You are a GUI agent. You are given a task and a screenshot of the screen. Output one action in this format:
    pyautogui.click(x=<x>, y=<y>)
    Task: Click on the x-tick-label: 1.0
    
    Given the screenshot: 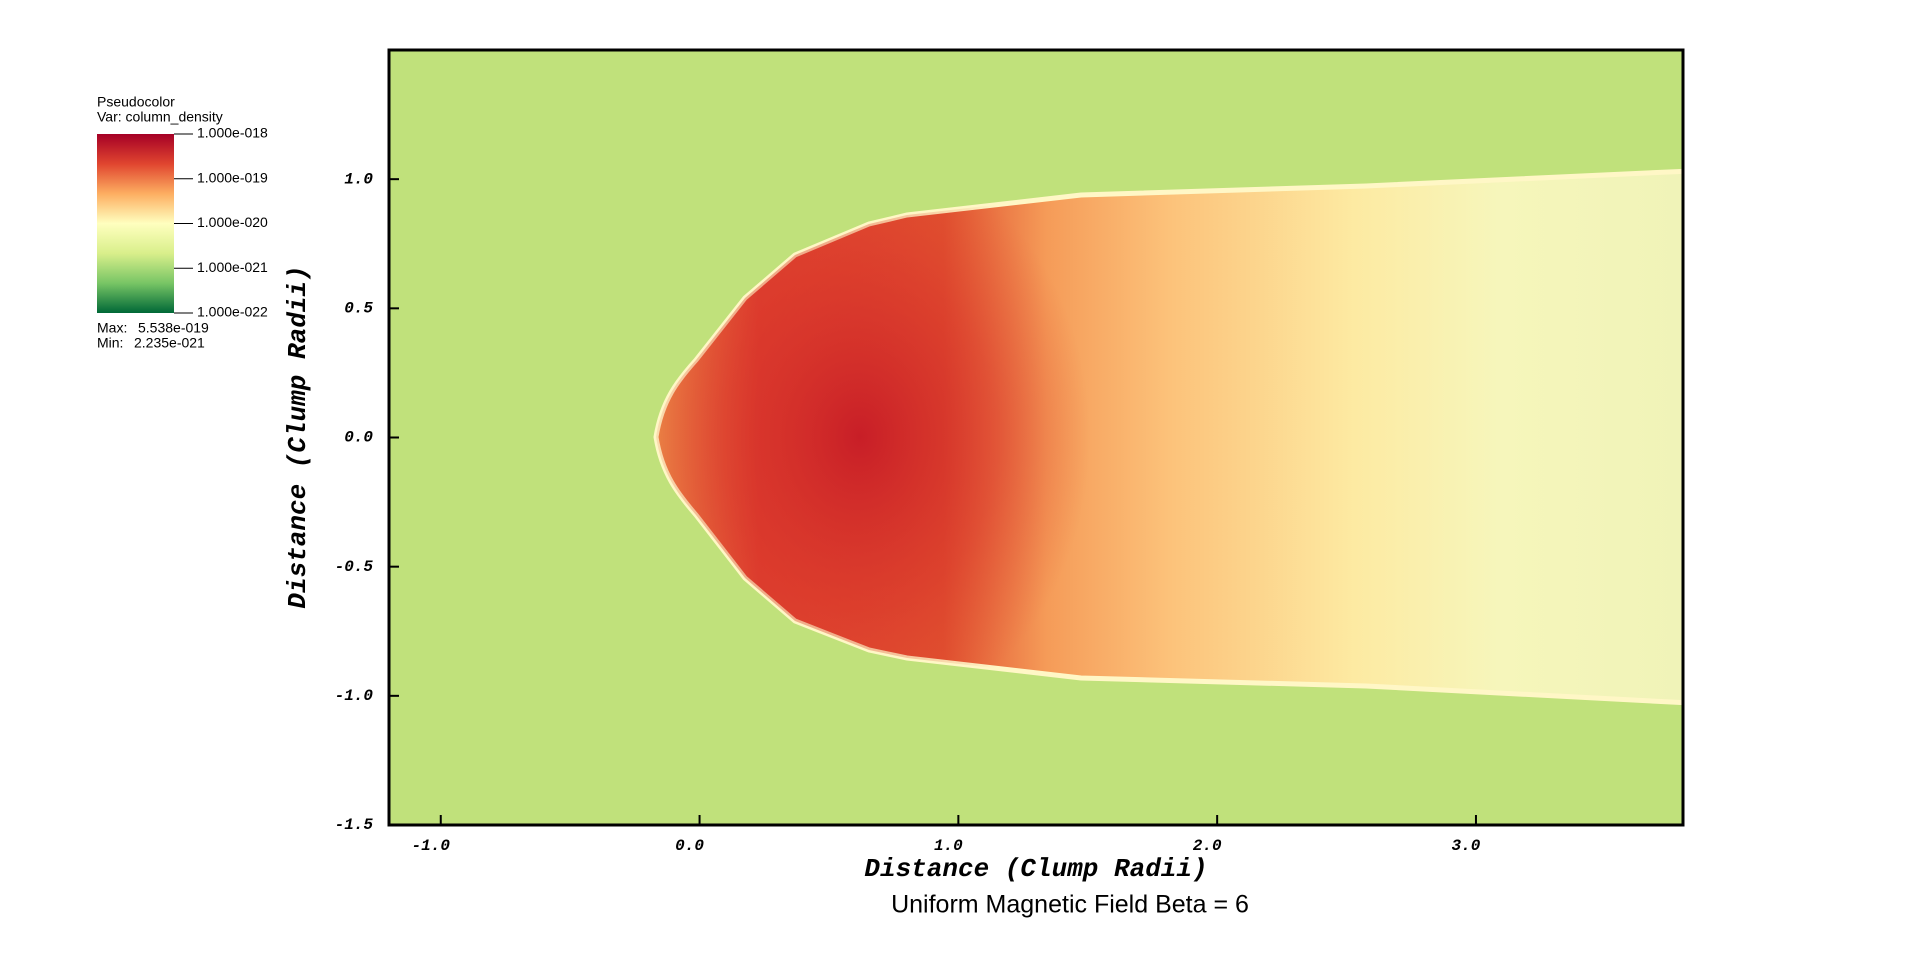 What is the action you would take?
    pyautogui.click(x=948, y=846)
    